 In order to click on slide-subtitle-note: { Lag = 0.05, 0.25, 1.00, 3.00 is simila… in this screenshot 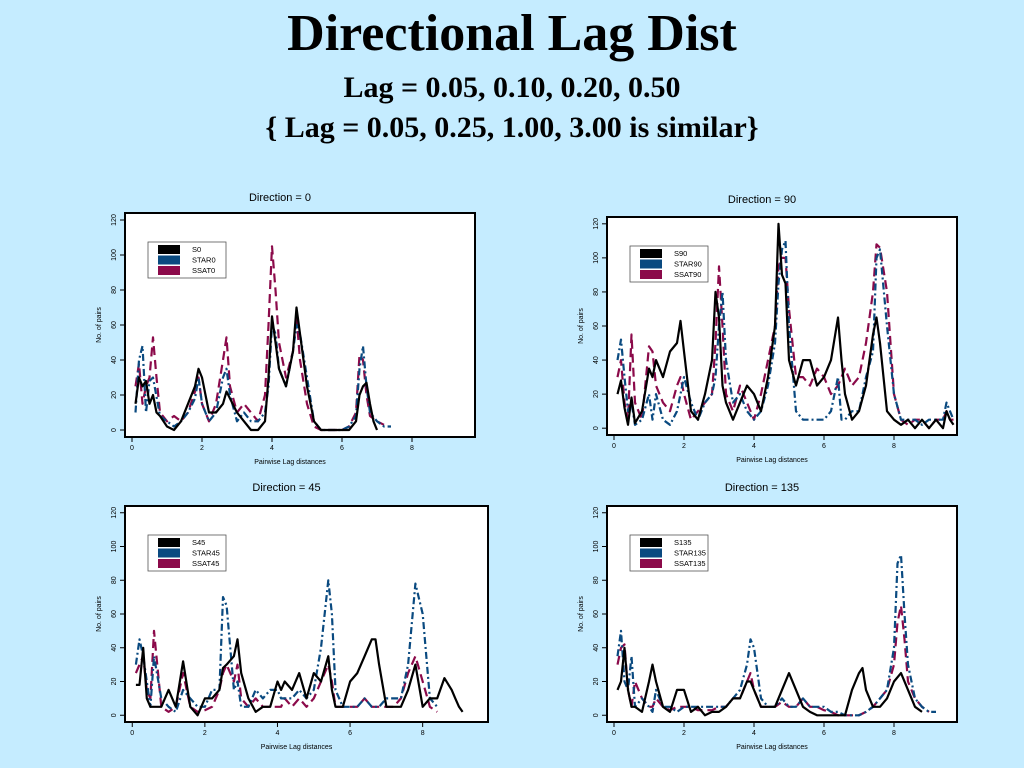, I will do `click(512, 127)`.